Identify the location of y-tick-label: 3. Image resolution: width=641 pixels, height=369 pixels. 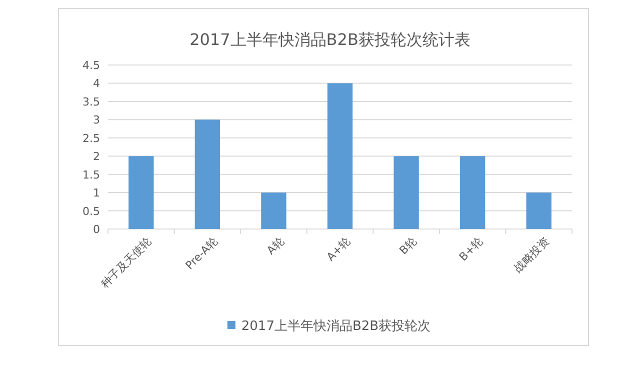
(96, 120).